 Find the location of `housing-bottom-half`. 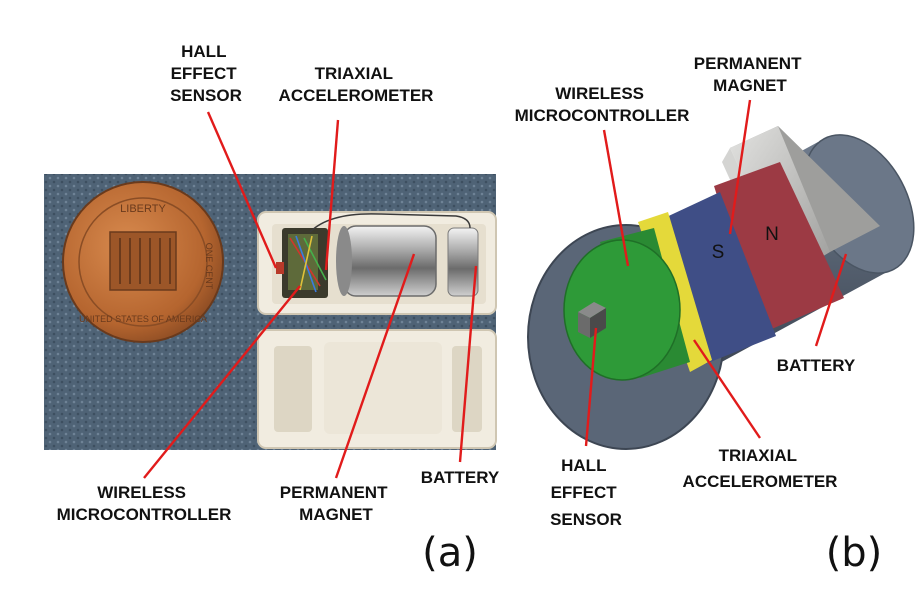

housing-bottom-half is located at coordinates (377, 389).